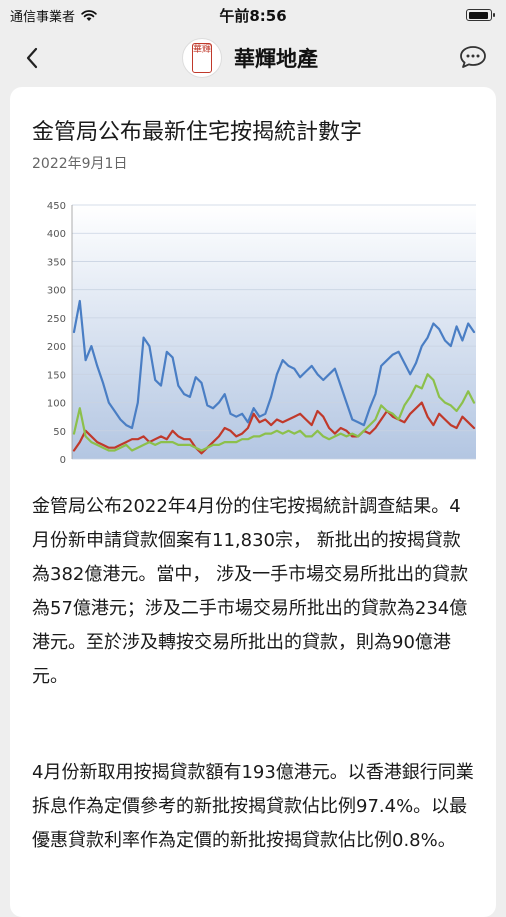 This screenshot has height=917, width=506. I want to click on status-time: 午前8:56, so click(253, 16).